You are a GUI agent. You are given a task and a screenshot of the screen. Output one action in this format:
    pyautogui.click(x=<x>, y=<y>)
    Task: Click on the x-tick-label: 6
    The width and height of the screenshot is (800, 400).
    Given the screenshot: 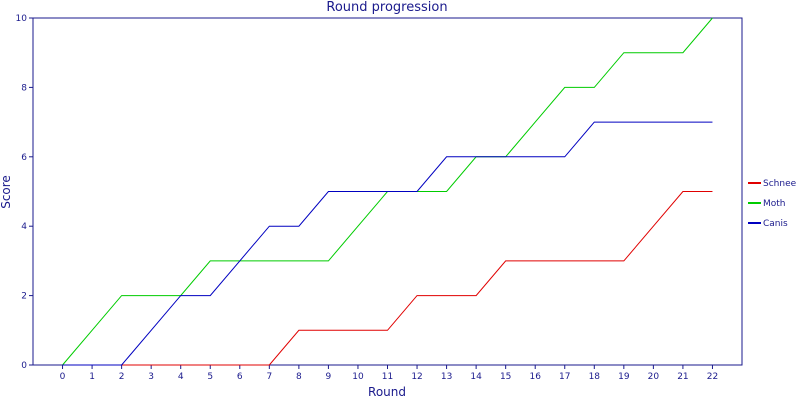 What is the action you would take?
    pyautogui.click(x=240, y=377)
    